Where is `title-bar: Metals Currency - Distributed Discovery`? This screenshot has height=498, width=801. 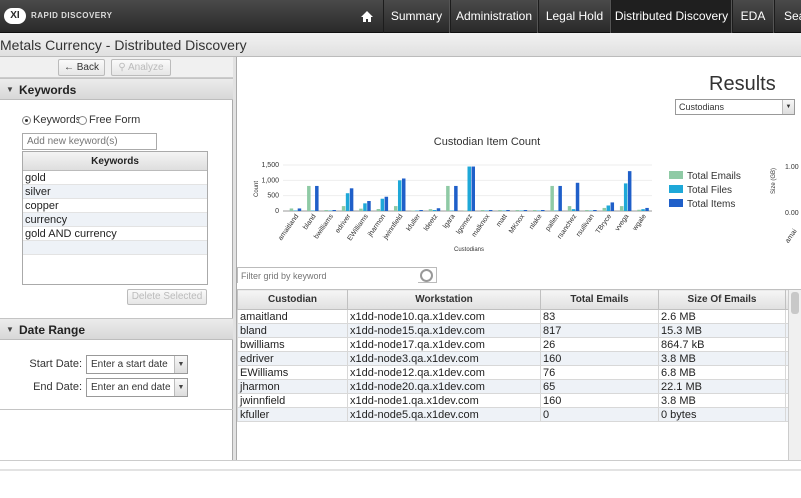 title-bar: Metals Currency - Distributed Discovery is located at coordinates (400, 45).